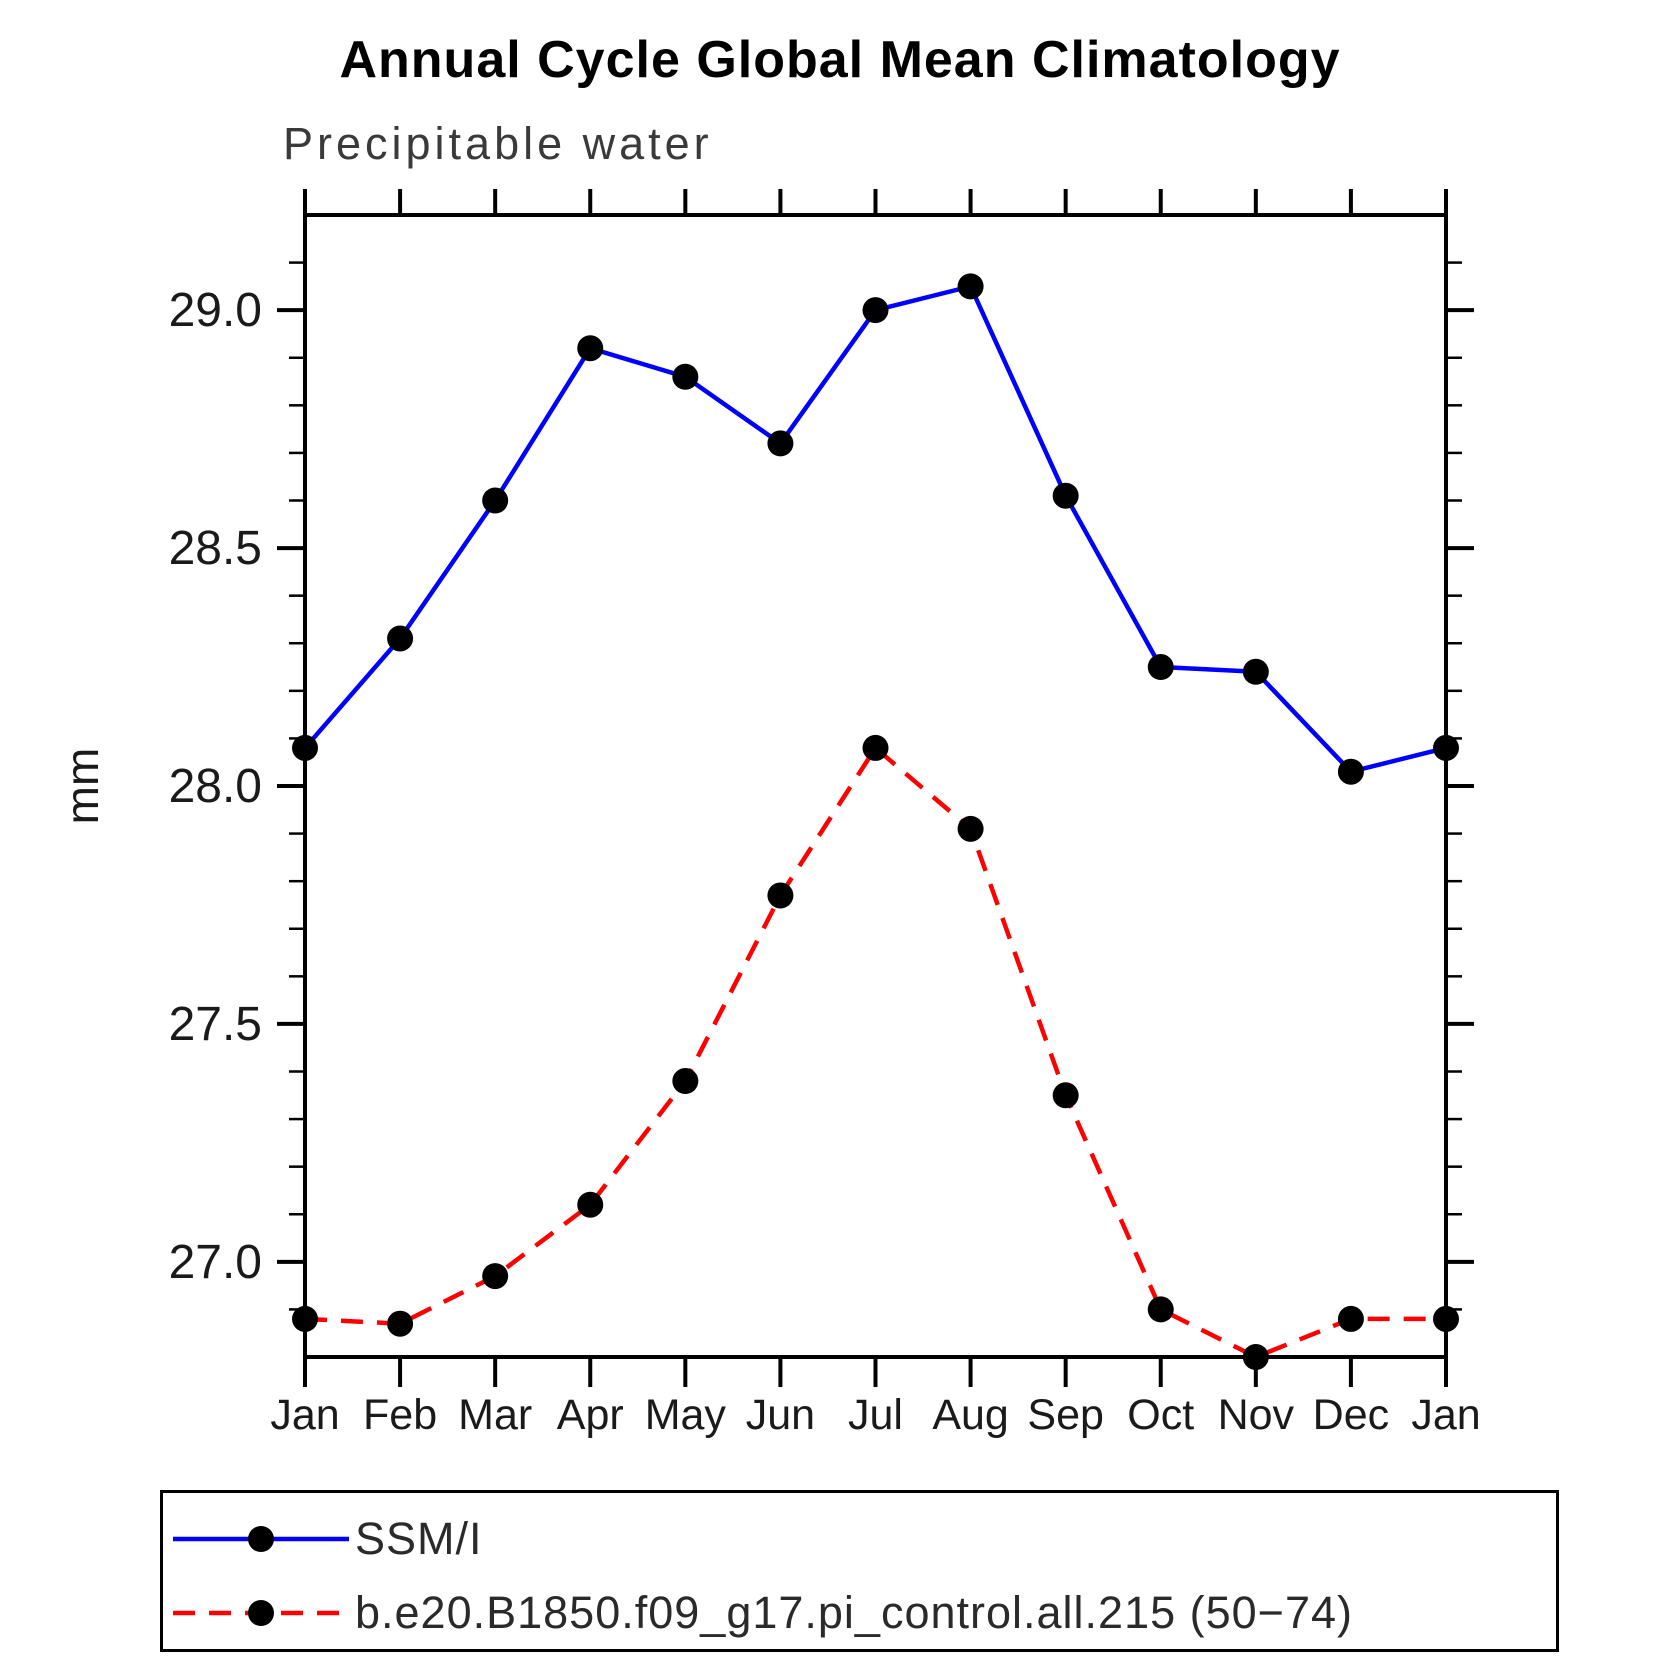 Image resolution: width=1680 pixels, height=1680 pixels. What do you see at coordinates (215, 1262) in the screenshot?
I see `y-tick-label: 27.0` at bounding box center [215, 1262].